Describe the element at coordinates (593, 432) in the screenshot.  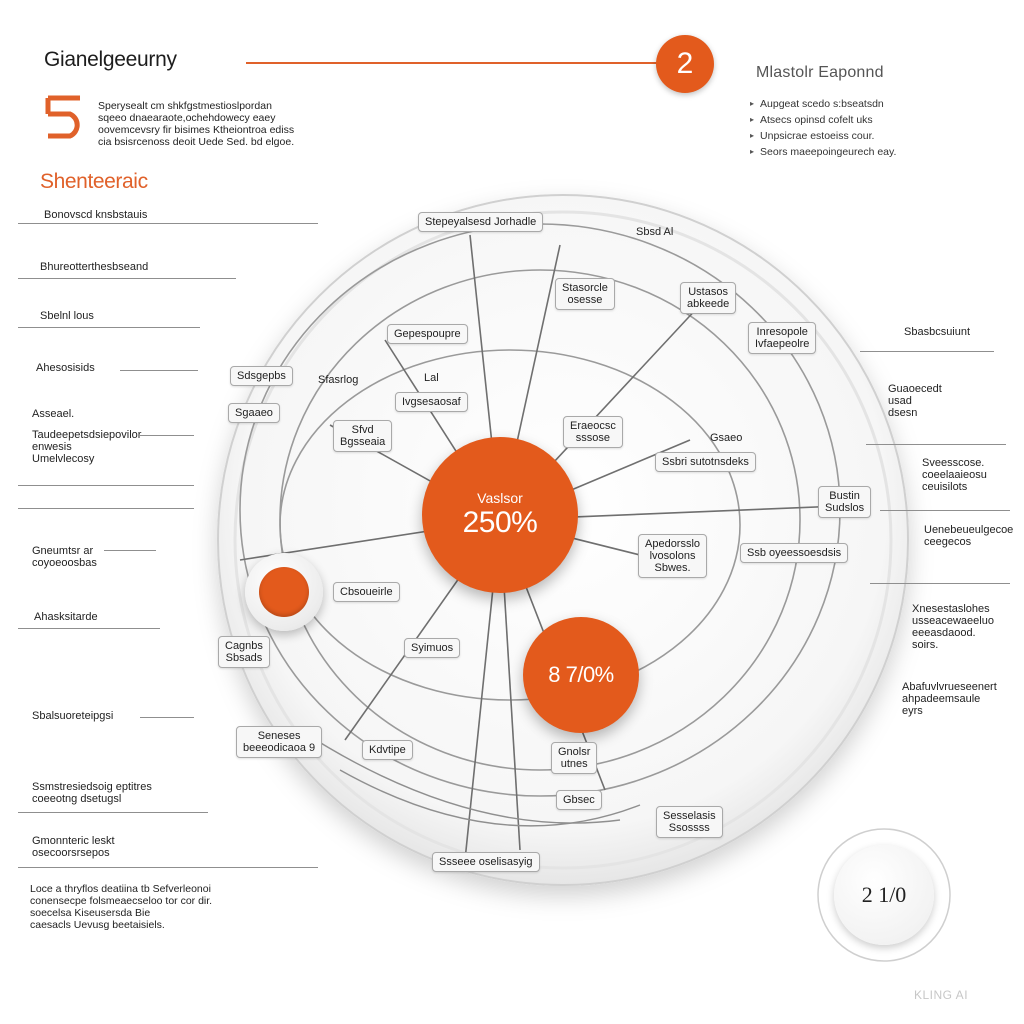
I see `diagram-node: Eraeocsc sssose` at that location.